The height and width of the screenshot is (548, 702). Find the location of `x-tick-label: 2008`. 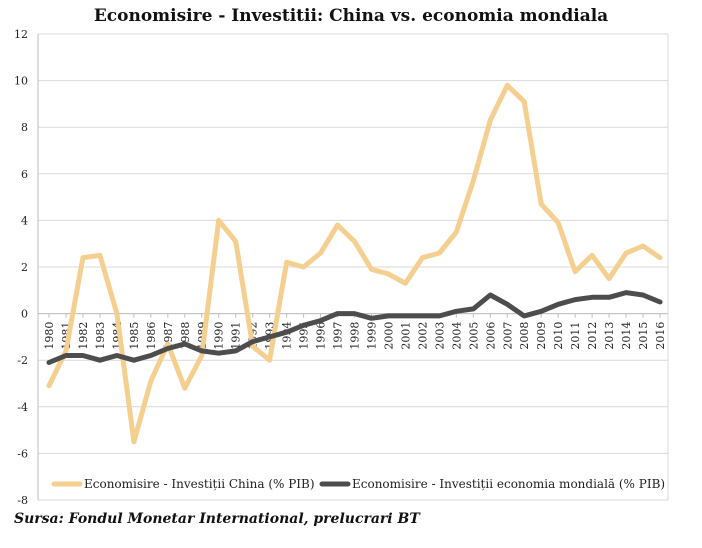

x-tick-label: 2008 is located at coordinates (524, 336).